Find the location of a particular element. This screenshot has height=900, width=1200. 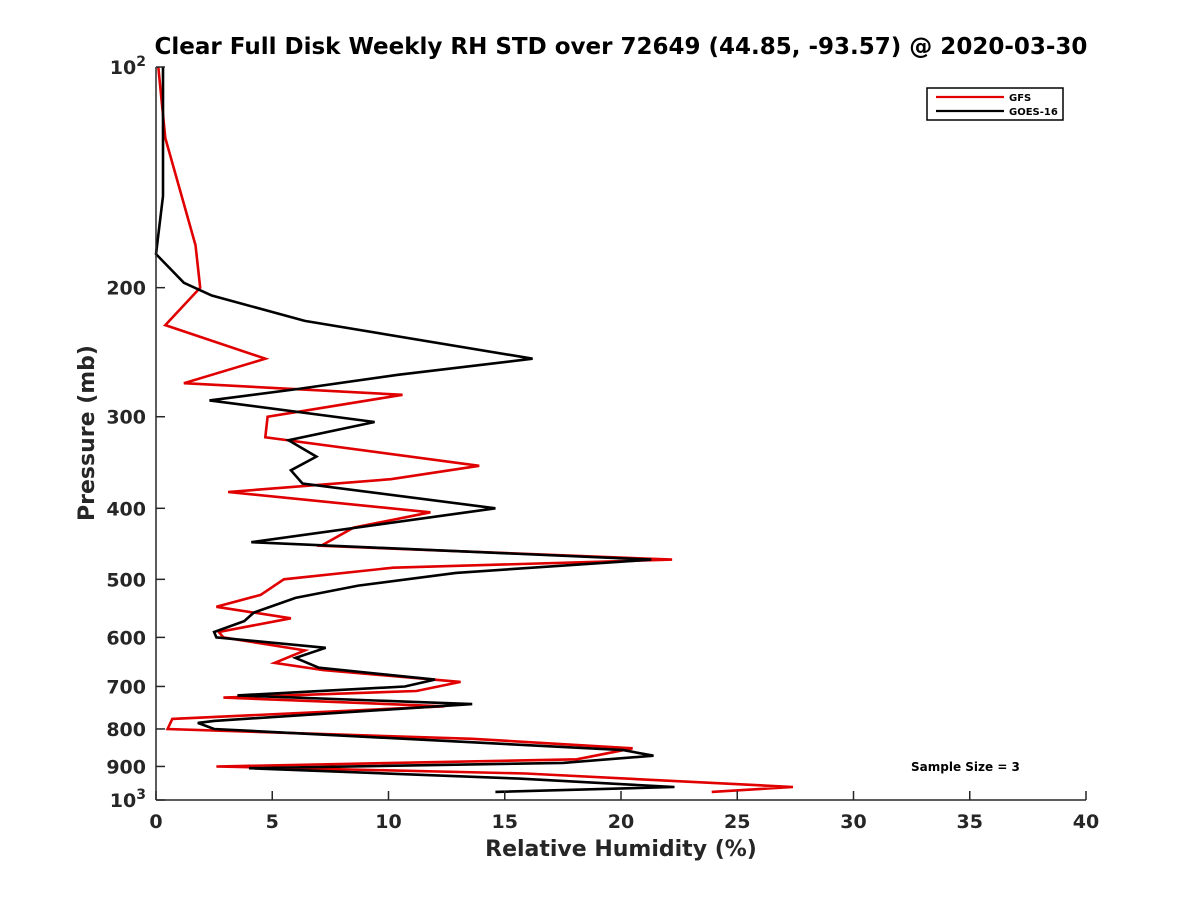

legend-box is located at coordinates (995, 104).